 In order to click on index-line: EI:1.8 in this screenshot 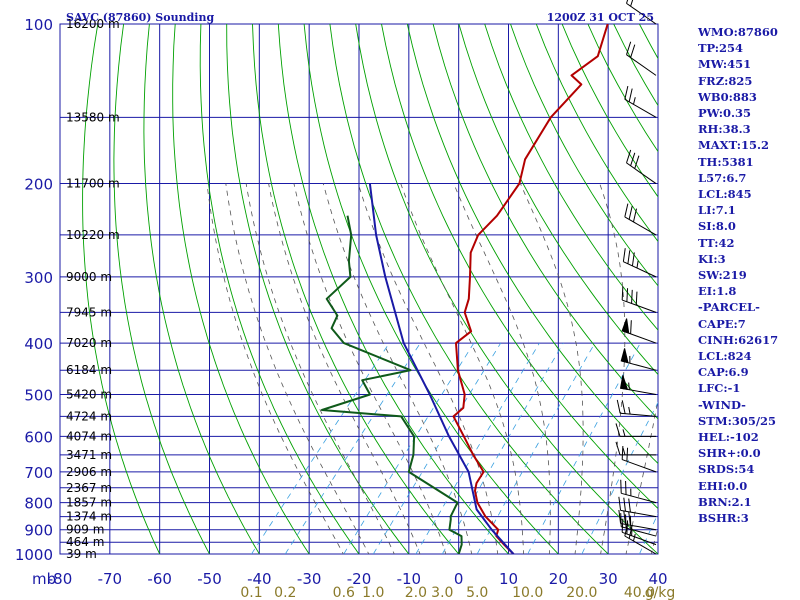, I will do `click(717, 291)`.